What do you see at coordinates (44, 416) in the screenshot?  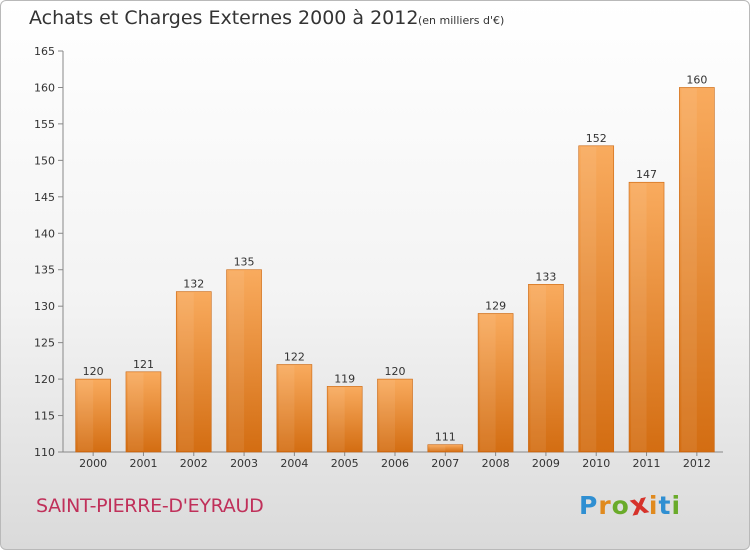 I see `y-tick-label: 115` at bounding box center [44, 416].